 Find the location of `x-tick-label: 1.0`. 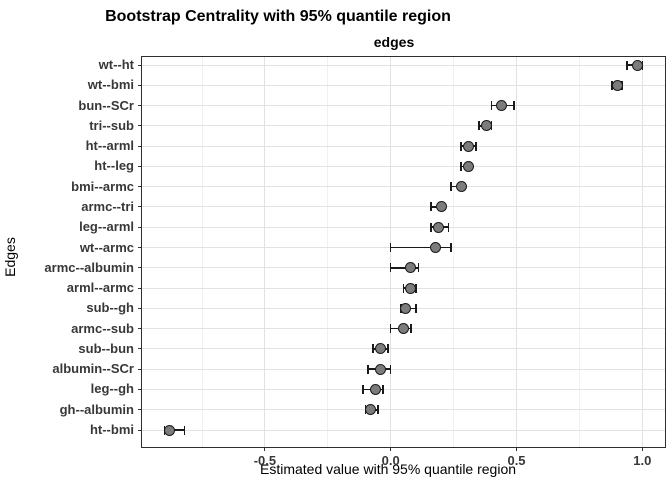

x-tick-label: 1.0 is located at coordinates (642, 460).